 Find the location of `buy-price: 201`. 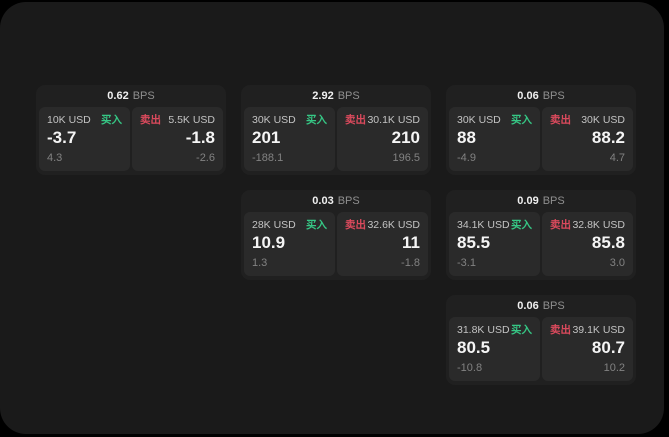

buy-price: 201 is located at coordinates (266, 137).